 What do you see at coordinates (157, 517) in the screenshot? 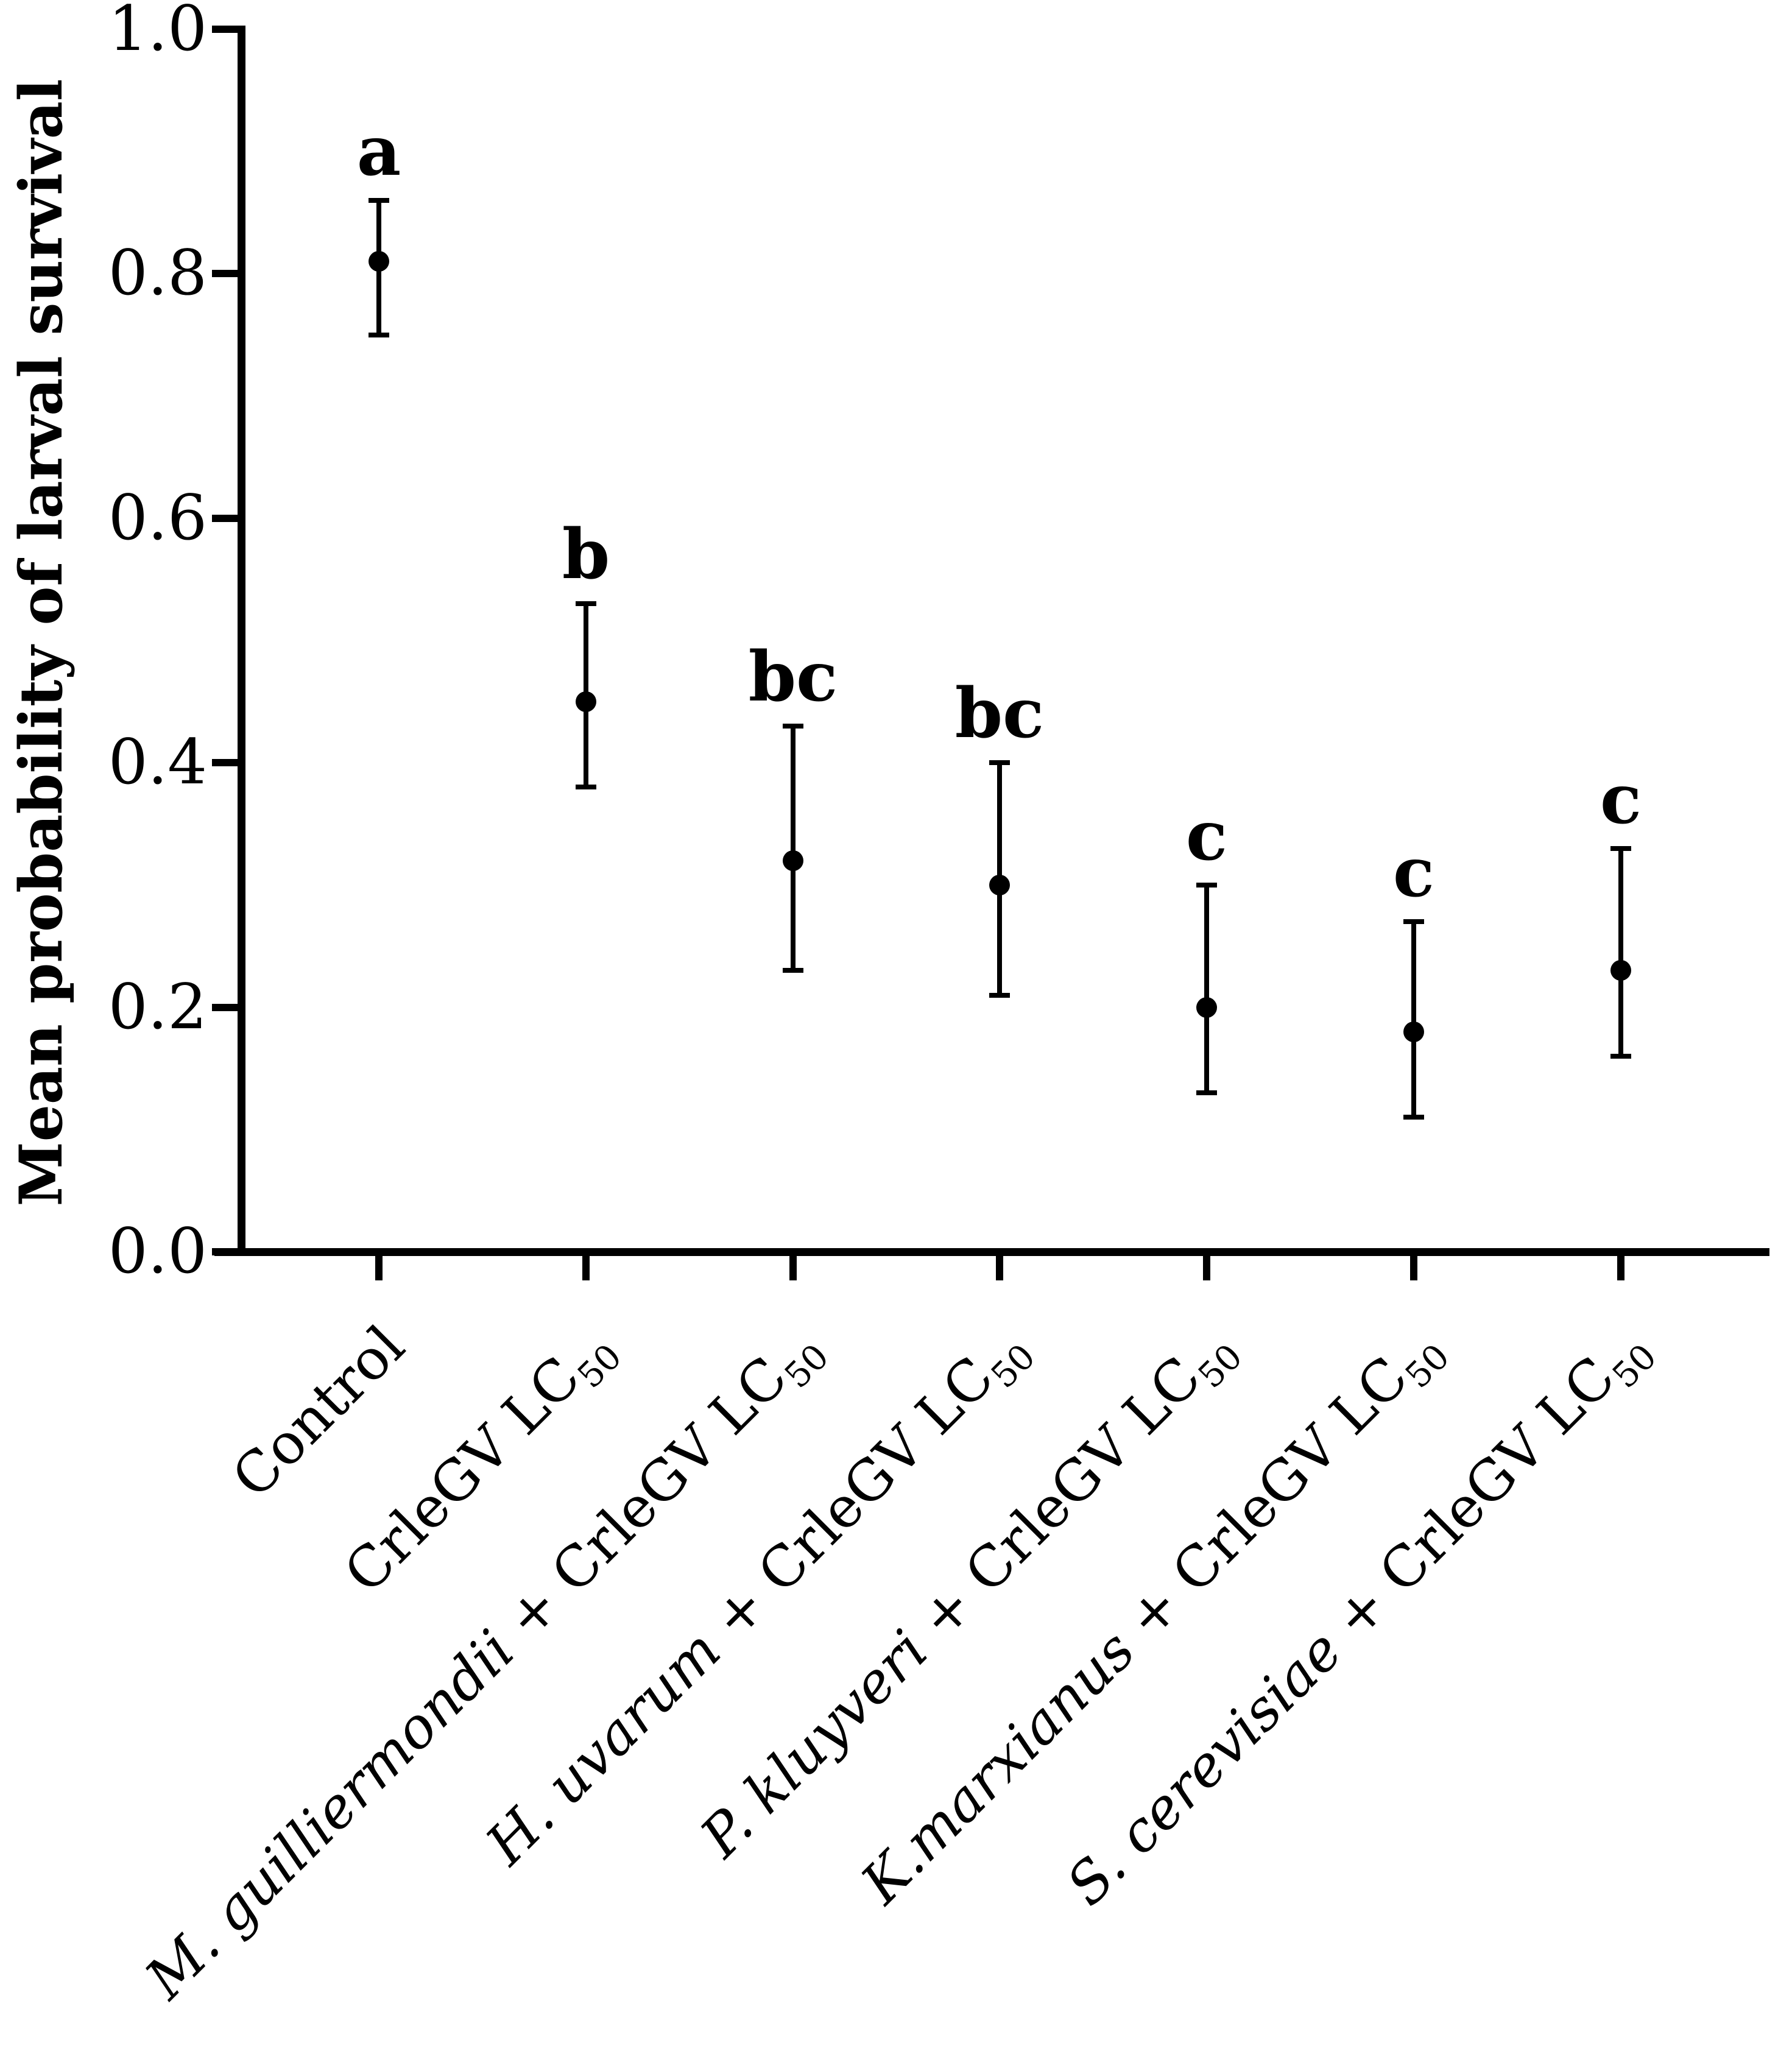
I see `y-tick-label: 0.6` at bounding box center [157, 517].